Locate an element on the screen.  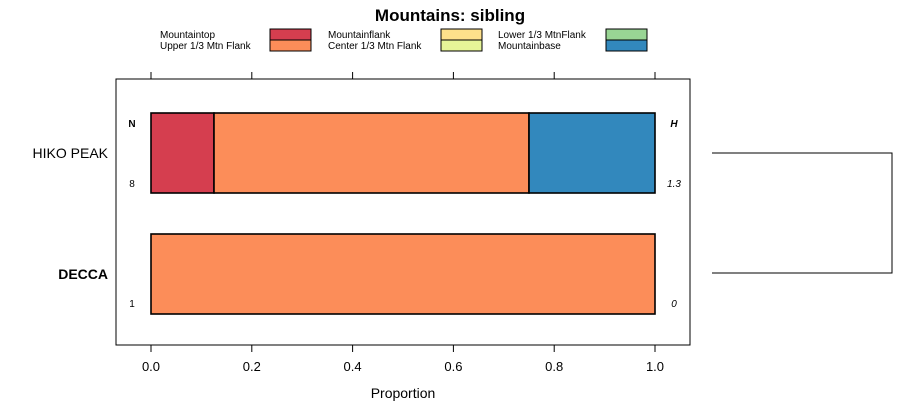
x-tick-label: 0.4 is located at coordinates (353, 366).